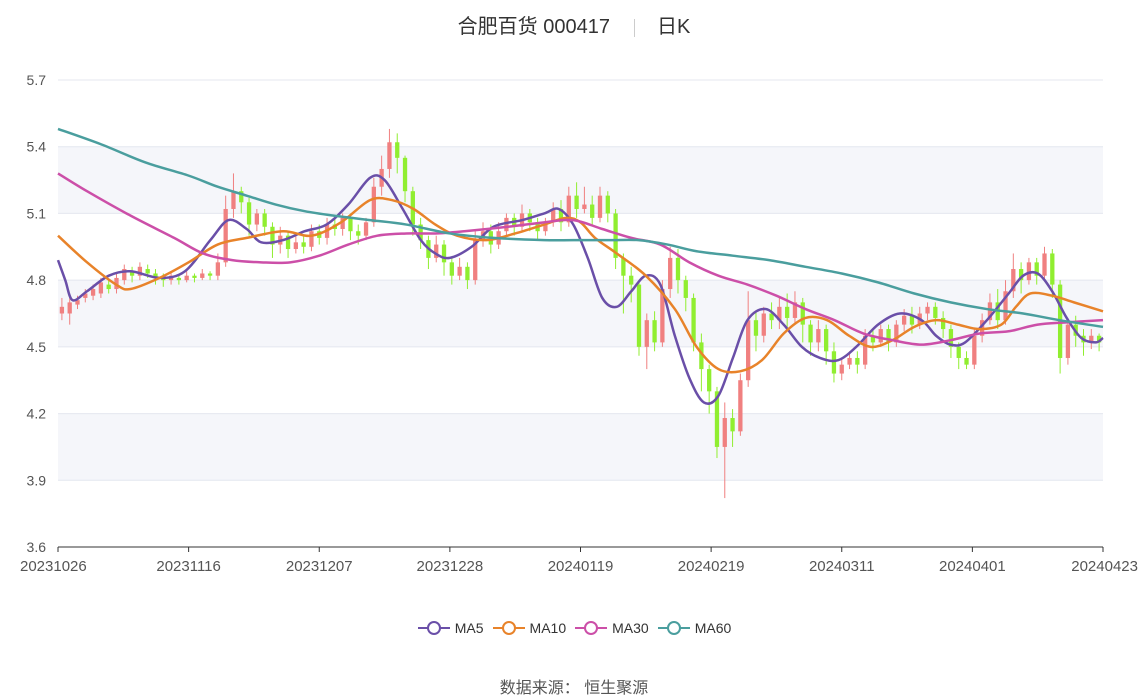 The width and height of the screenshot is (1148, 699). I want to click on legend-label: MA60, so click(713, 628).